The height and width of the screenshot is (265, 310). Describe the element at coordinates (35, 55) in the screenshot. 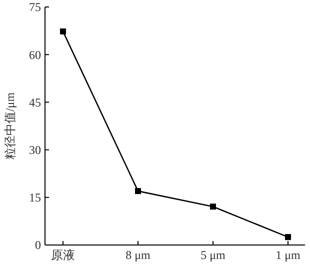

I see `y-tick-label: 60` at that location.